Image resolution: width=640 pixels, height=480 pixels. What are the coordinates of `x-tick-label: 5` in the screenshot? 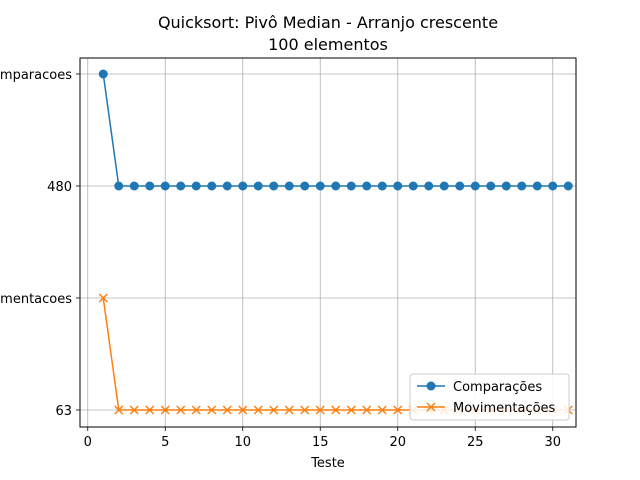 It's located at (165, 442).